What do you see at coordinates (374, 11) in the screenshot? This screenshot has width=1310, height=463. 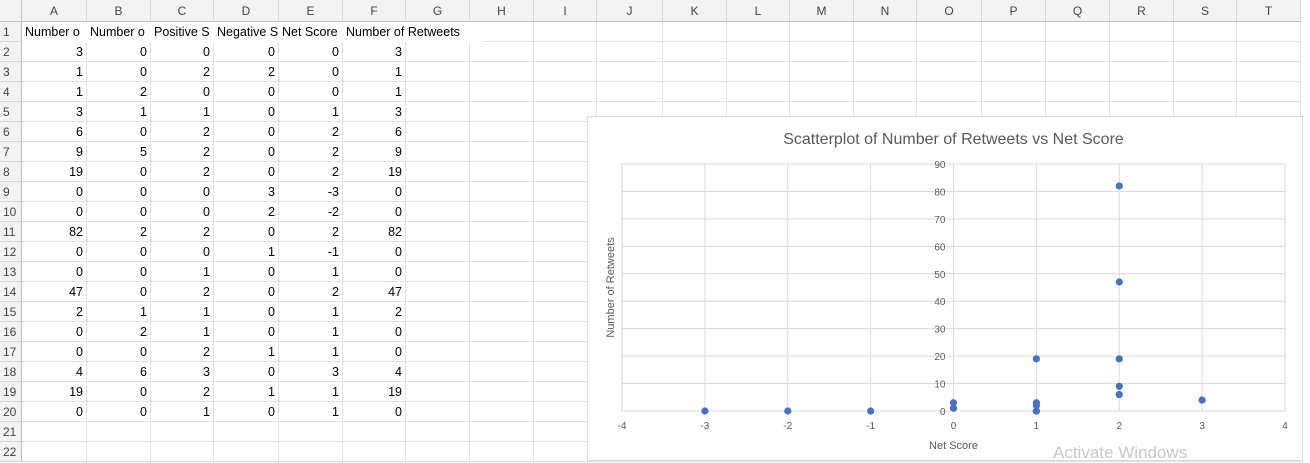 I see `column-header-F: F` at bounding box center [374, 11].